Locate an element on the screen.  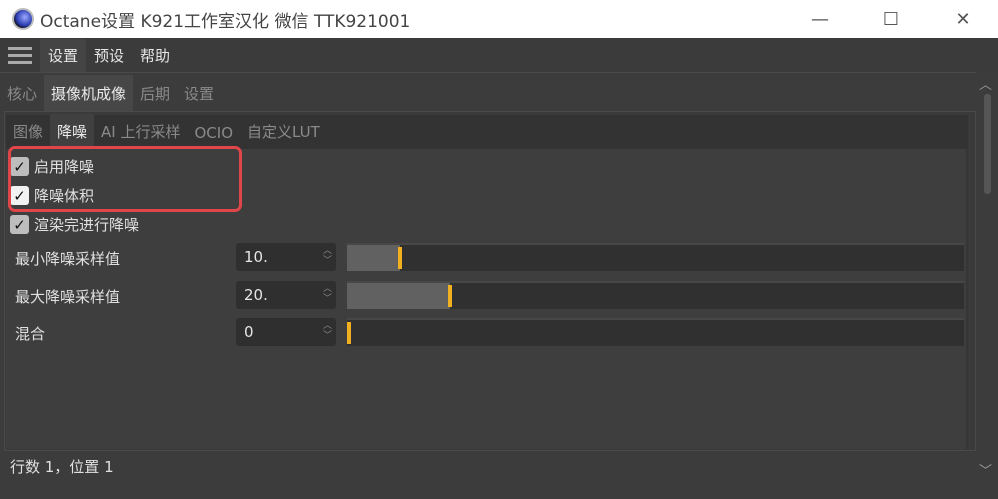
highlight-box is located at coordinates (125, 179).